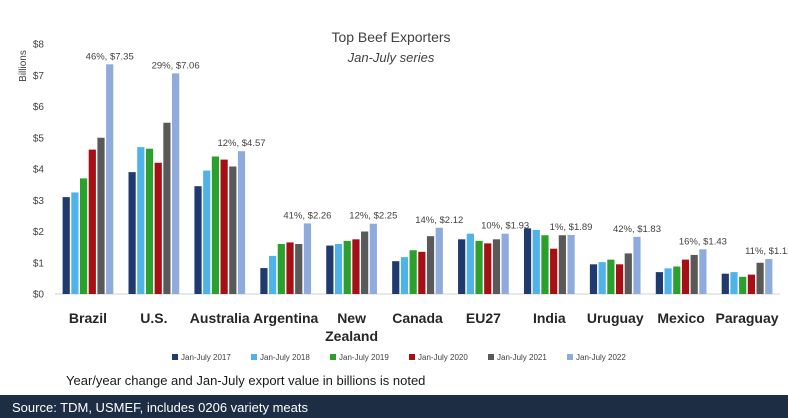 The width and height of the screenshot is (788, 418). Describe the element at coordinates (549, 318) in the screenshot. I see `category-label: India` at that location.